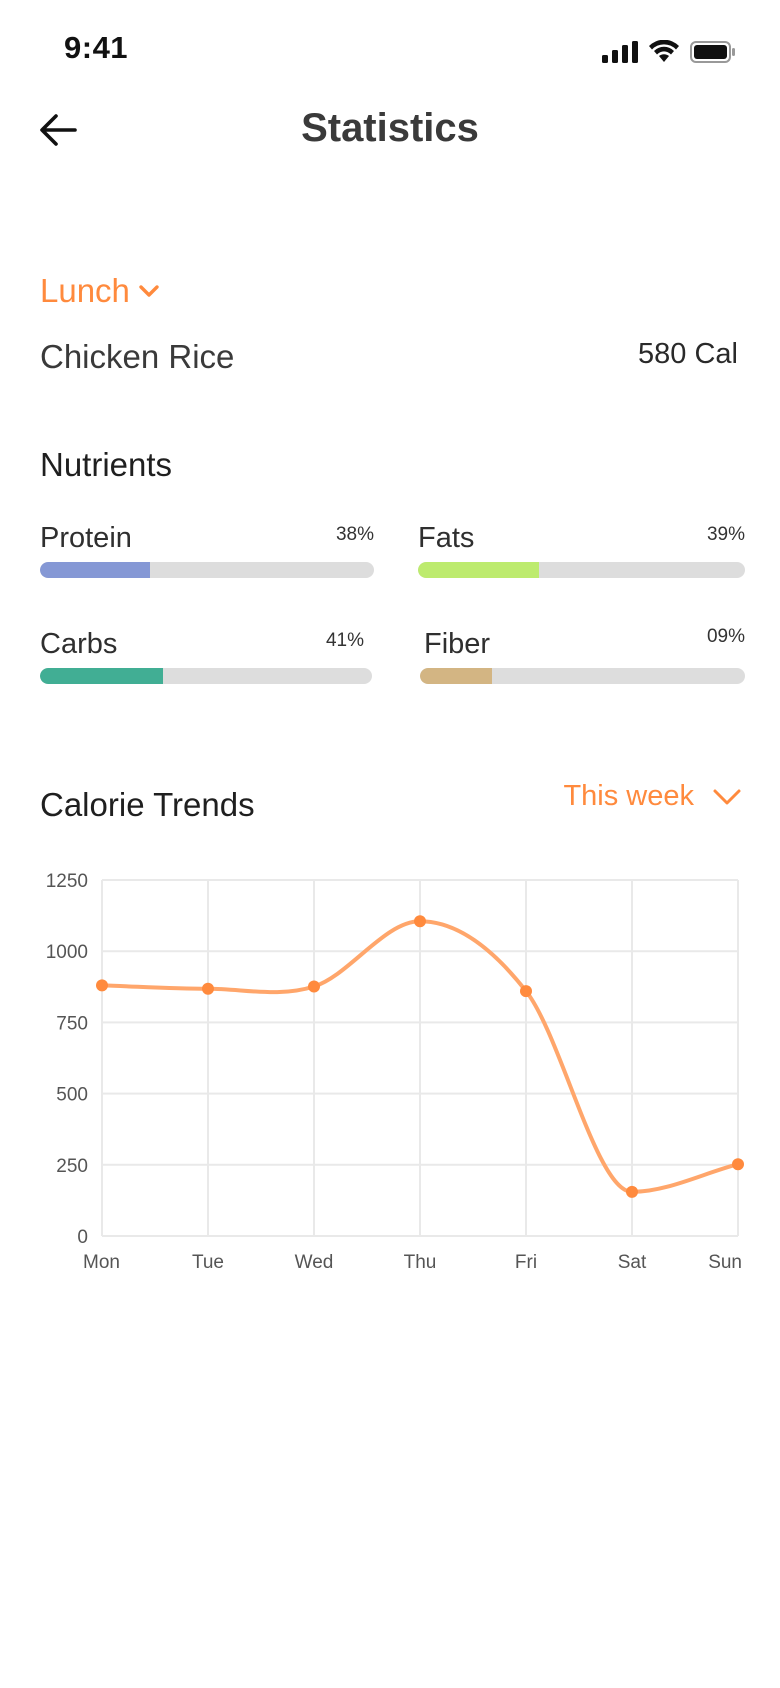 The width and height of the screenshot is (780, 1688). Describe the element at coordinates (526, 1262) in the screenshot. I see `x-tick-label: Fri` at that location.